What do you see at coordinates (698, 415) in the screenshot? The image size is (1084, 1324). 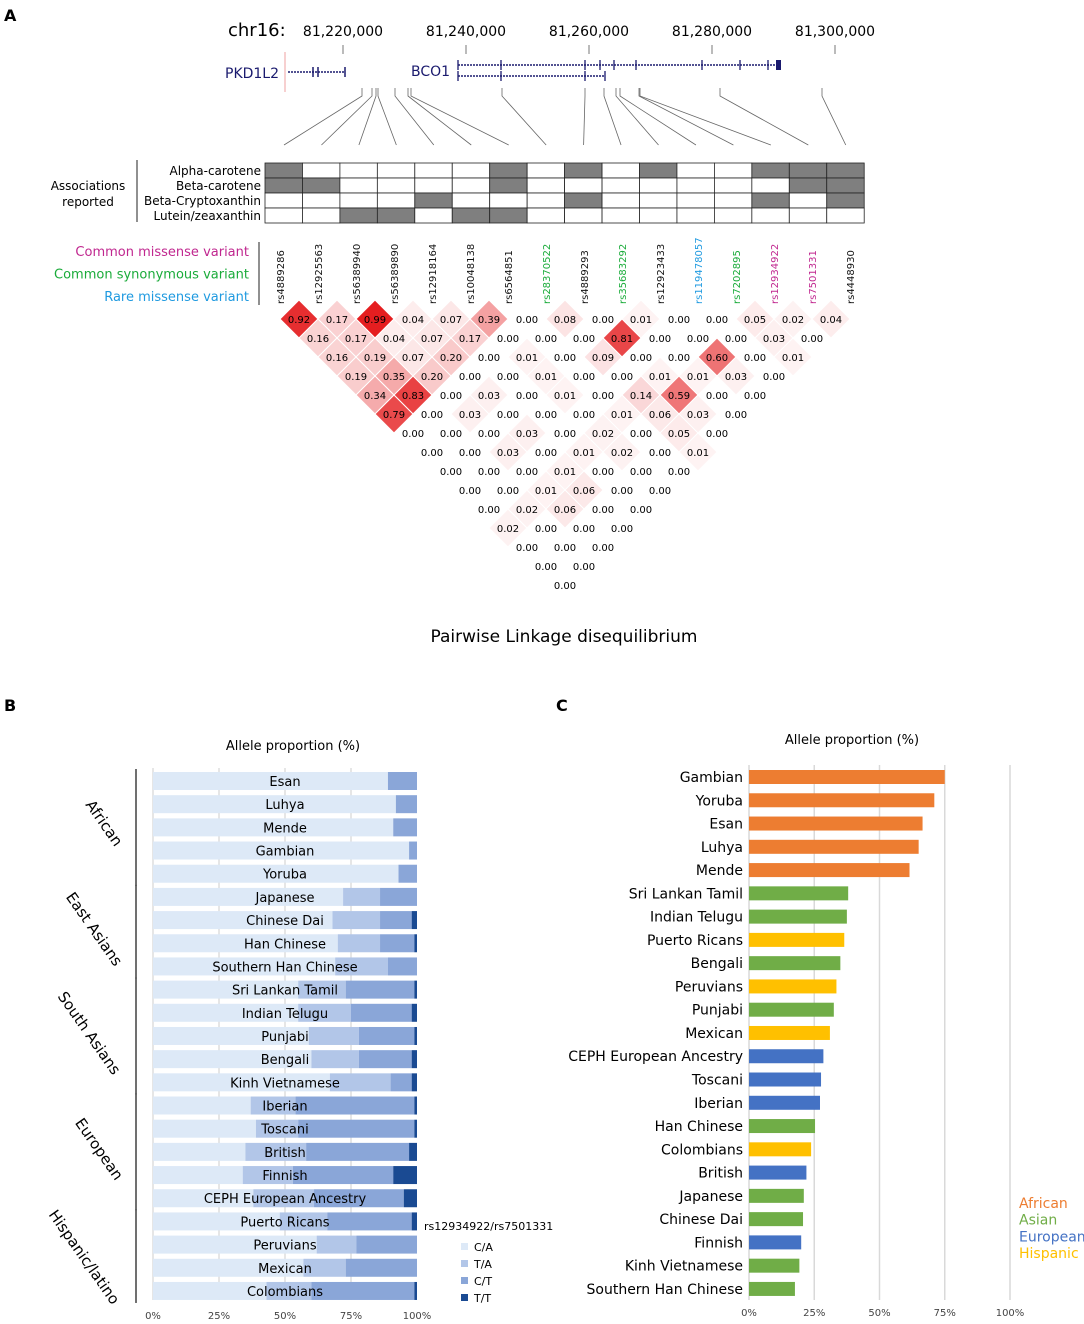 I see `ld-value: 0.03` at bounding box center [698, 415].